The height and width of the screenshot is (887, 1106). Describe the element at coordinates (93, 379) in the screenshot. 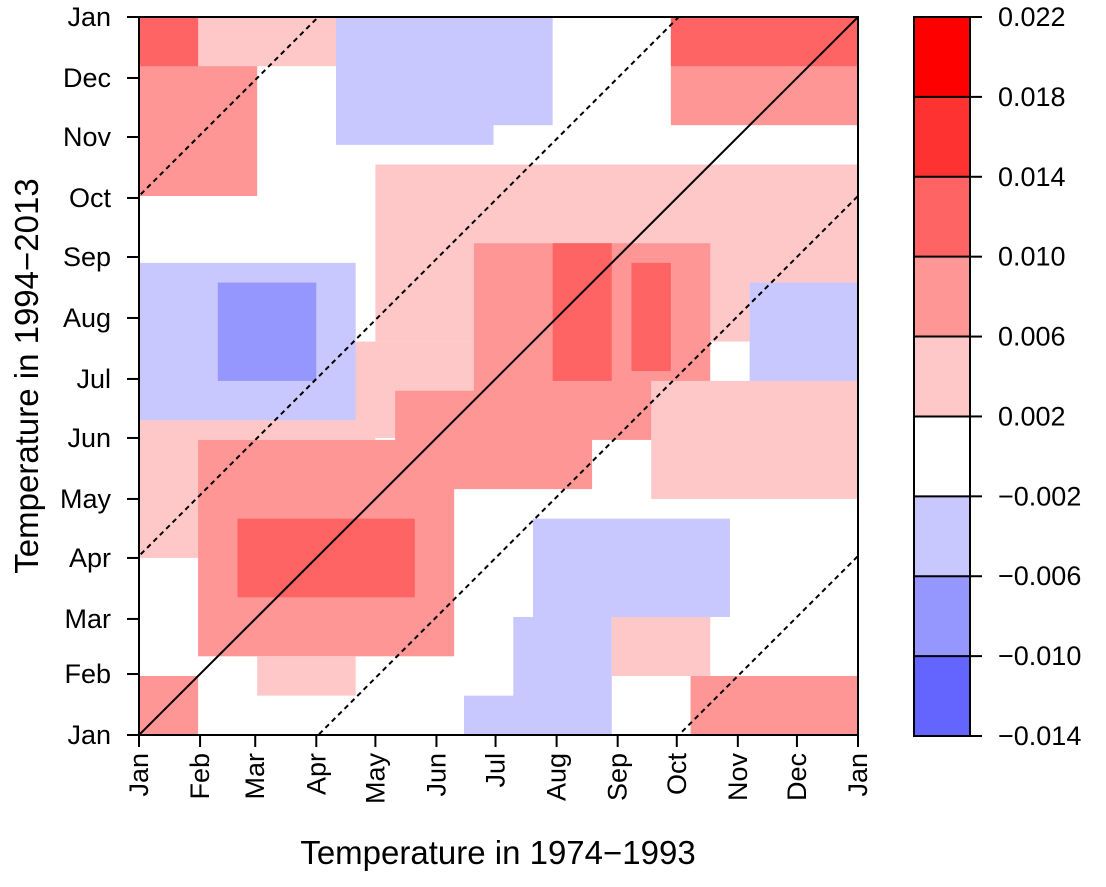

I see `y-tick-label: Jul` at that location.